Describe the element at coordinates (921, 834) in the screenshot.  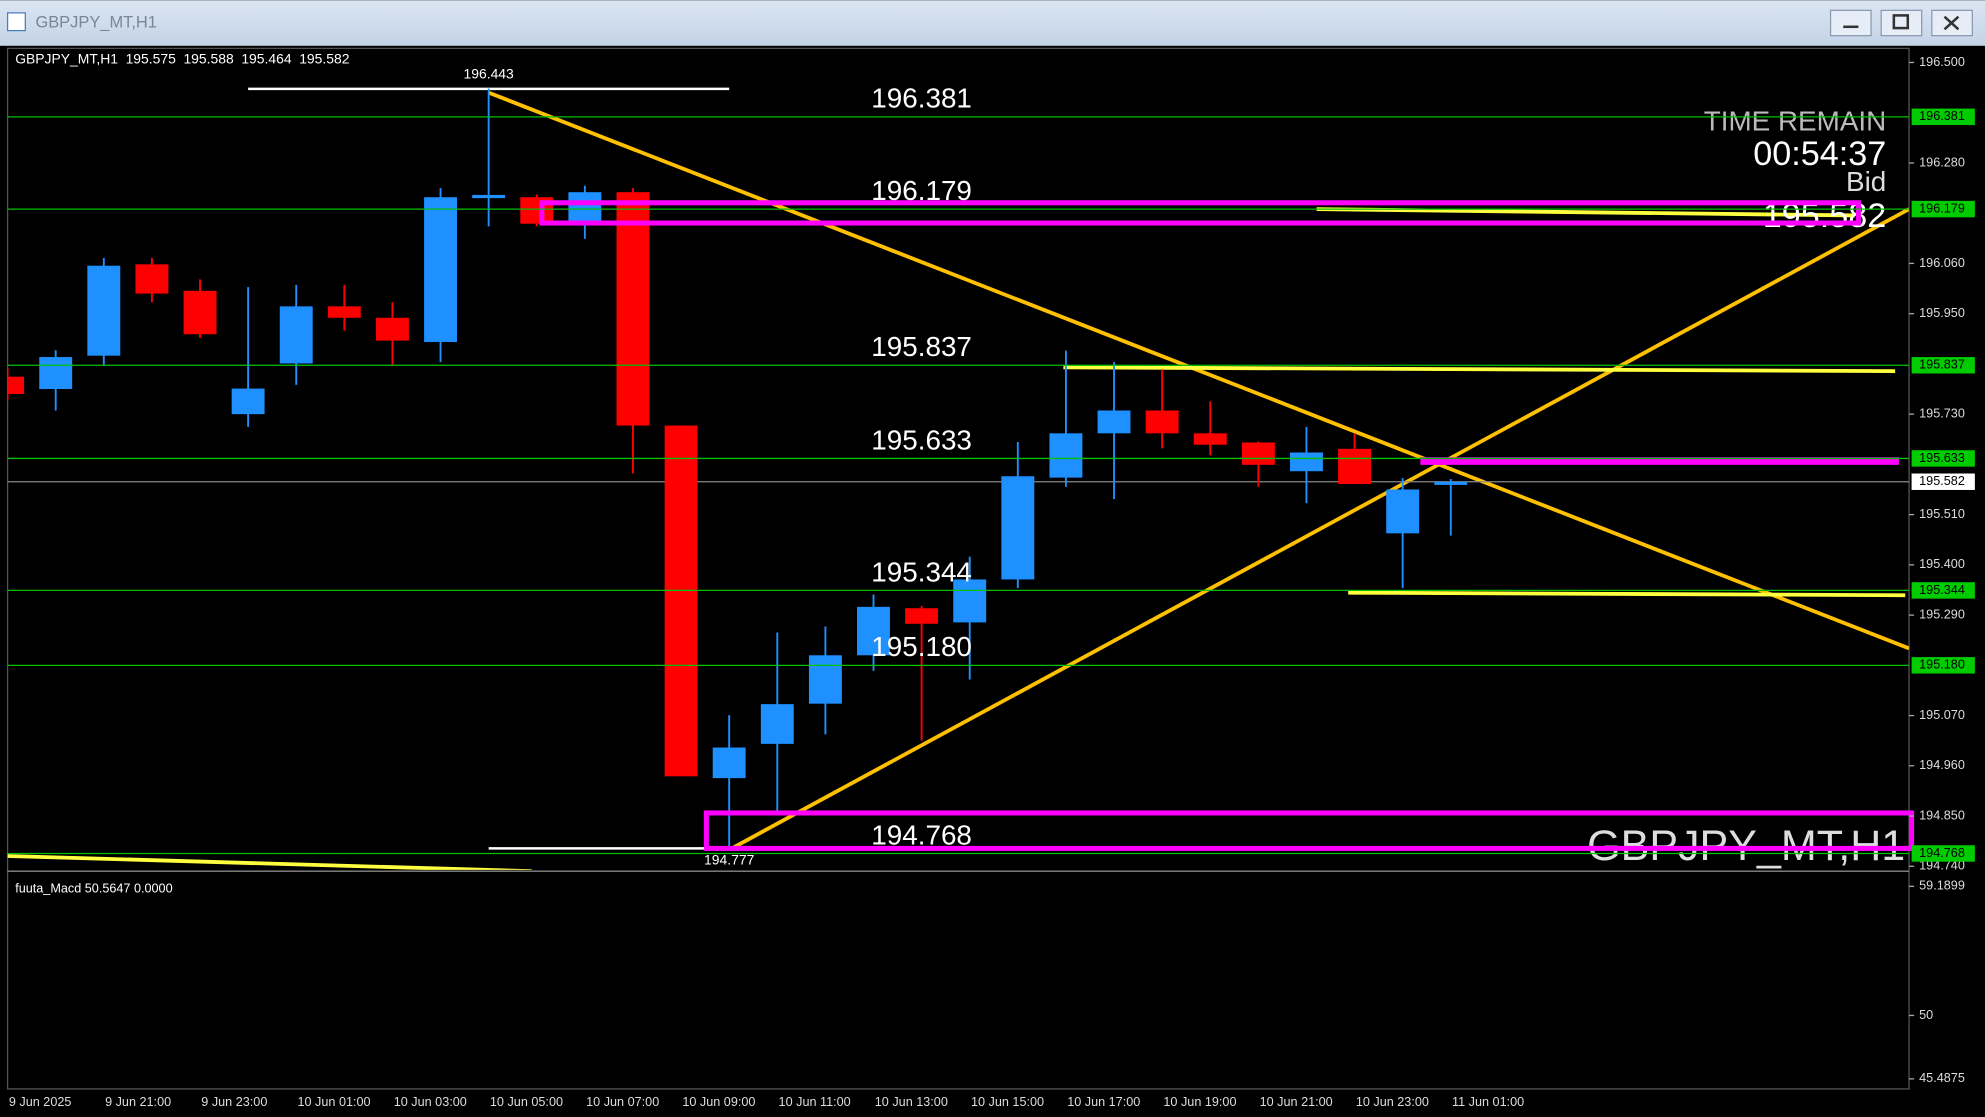
I see `level-label: 194.768` at that location.